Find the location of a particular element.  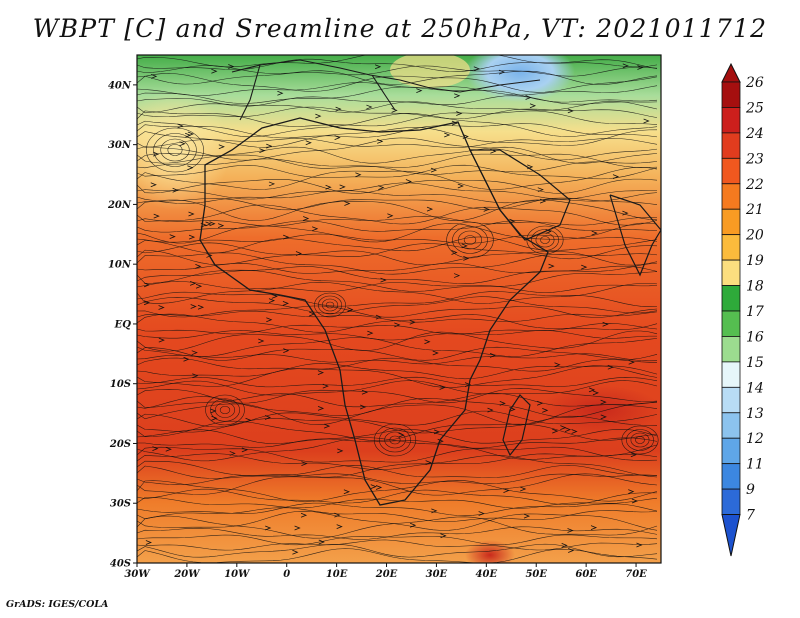

colorbar-label: 18 is located at coordinates (755, 287).